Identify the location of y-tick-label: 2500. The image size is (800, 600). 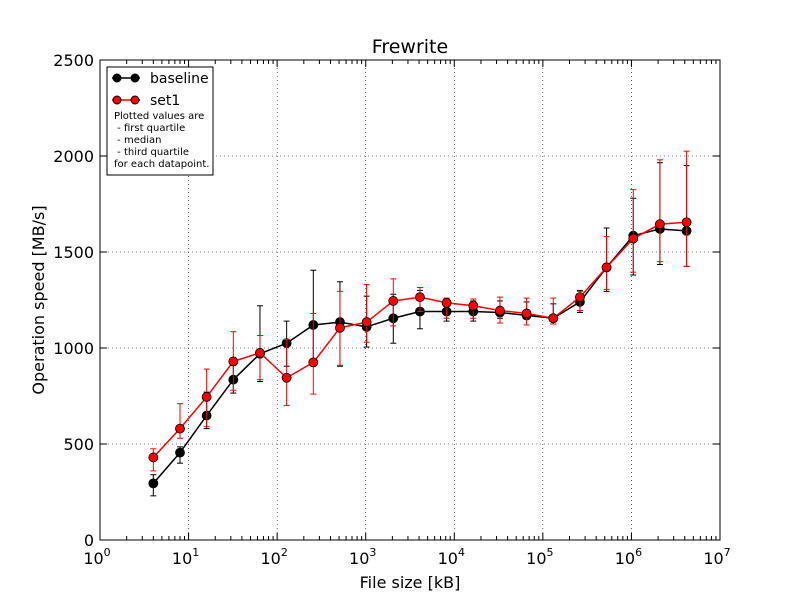
(73, 60).